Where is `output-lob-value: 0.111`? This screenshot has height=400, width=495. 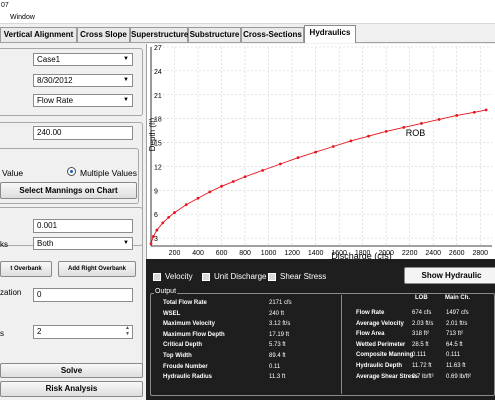
output-lob-value: 0.111 is located at coordinates (419, 355).